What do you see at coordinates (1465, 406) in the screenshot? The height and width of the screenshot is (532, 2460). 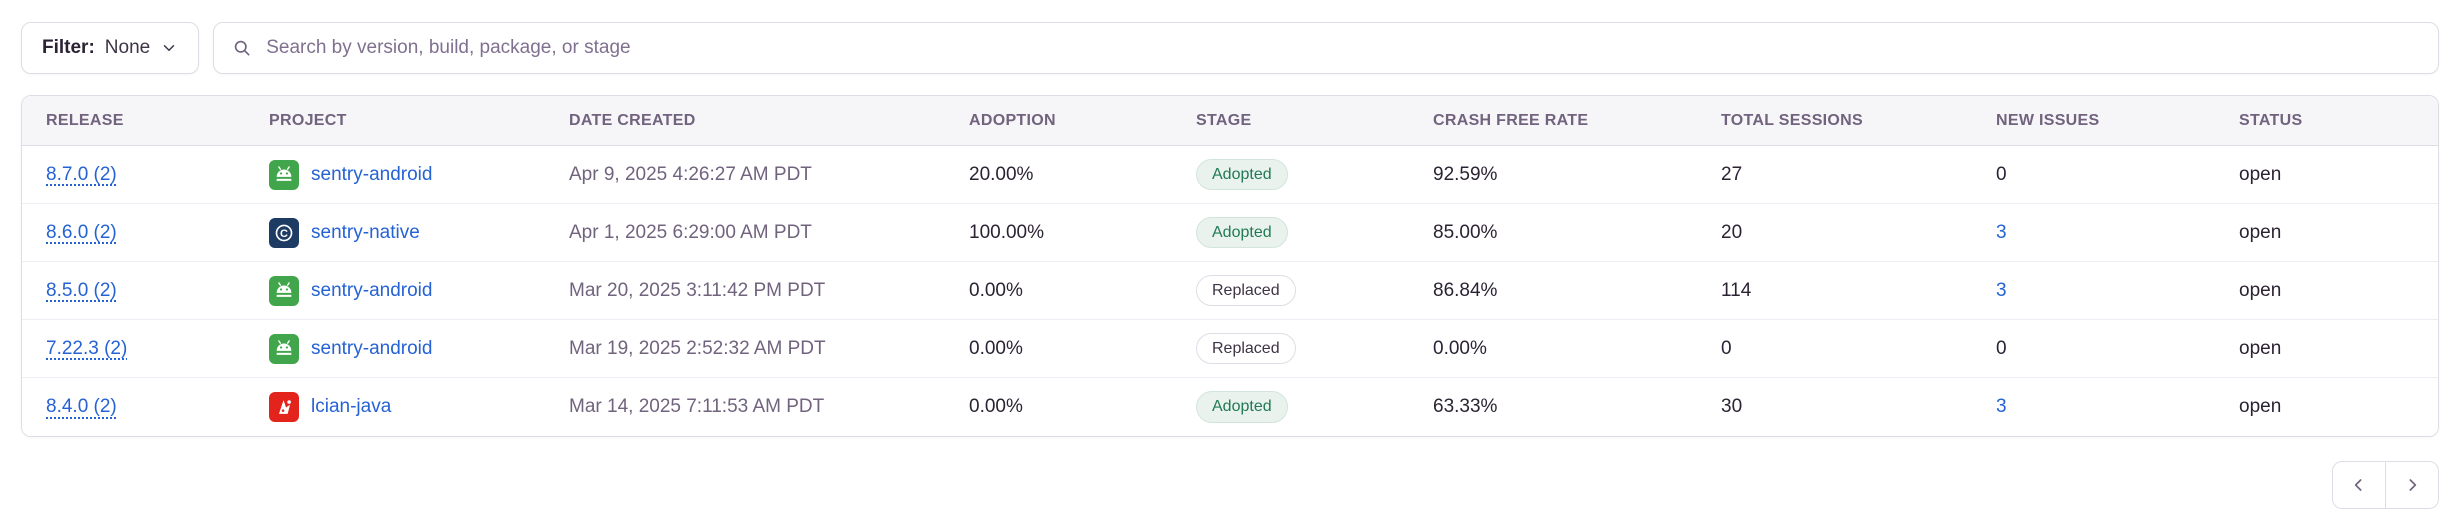 I see `crash-free-rate-cell: 63.33%` at bounding box center [1465, 406].